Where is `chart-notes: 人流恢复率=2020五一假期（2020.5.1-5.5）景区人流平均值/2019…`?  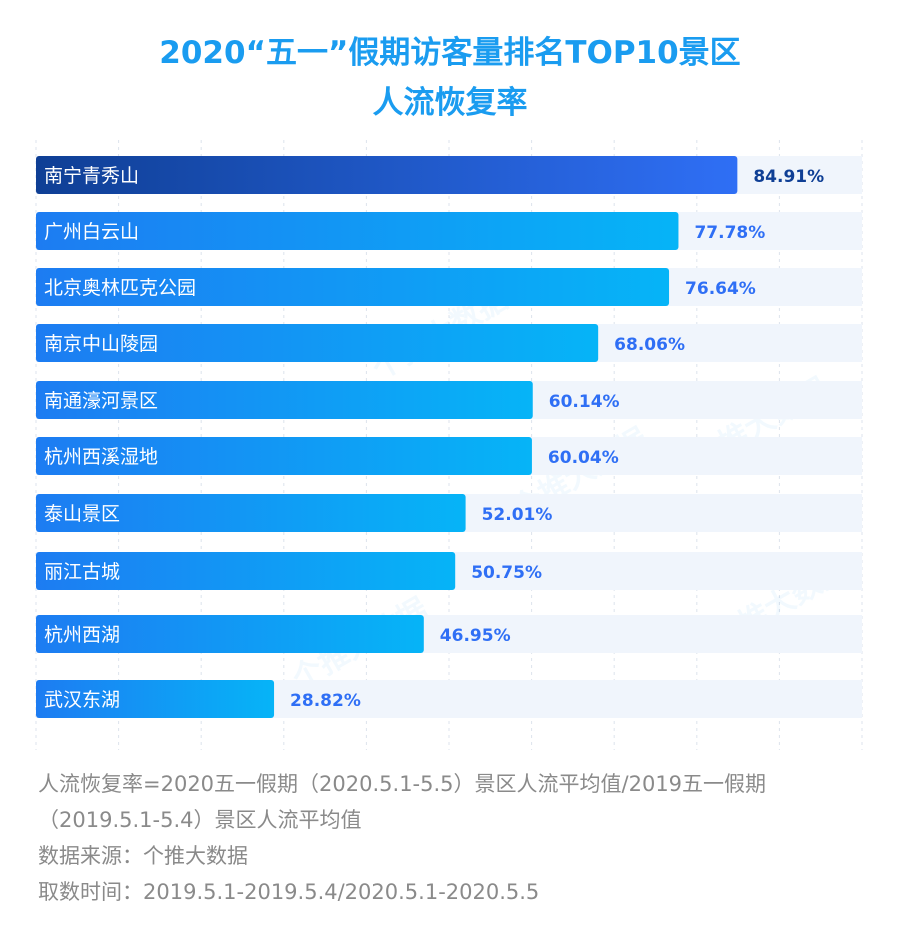
chart-notes: 人流恢复率=2020五一假期（2020.5.1-5.5）景区人流平均值/2019… is located at coordinates (458, 838).